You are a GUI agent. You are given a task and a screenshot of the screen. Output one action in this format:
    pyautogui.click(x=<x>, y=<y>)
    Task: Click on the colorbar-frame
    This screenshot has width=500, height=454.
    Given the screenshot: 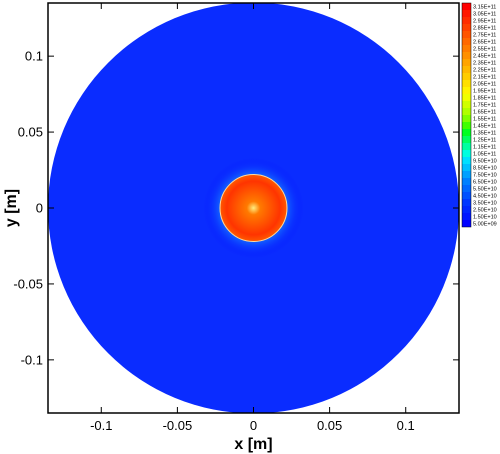 What is the action you would take?
    pyautogui.click(x=466, y=115)
    